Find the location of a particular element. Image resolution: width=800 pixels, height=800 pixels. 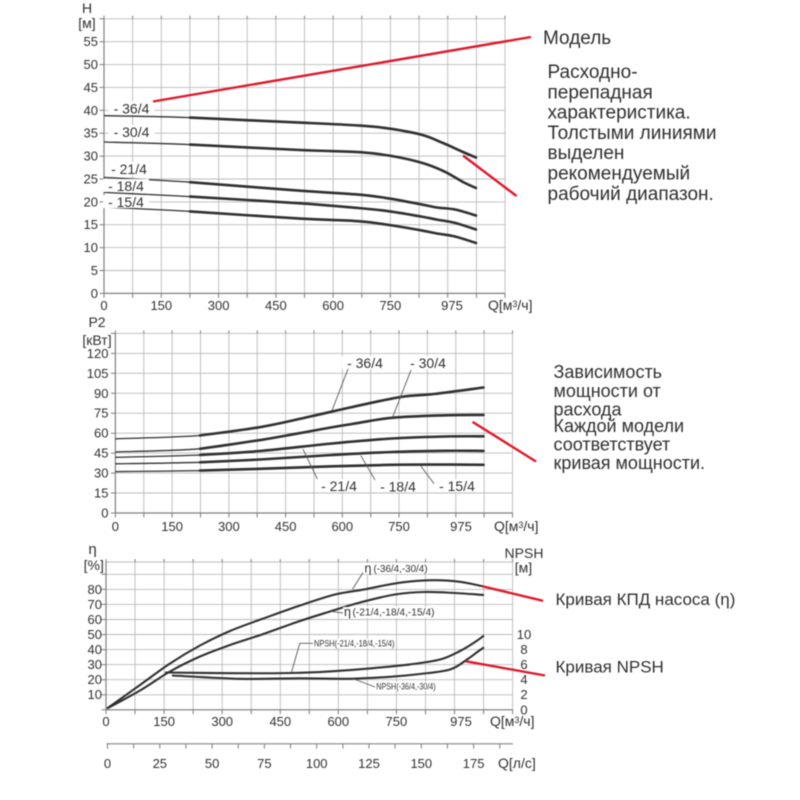

svg-text: выделен is located at coordinates (586, 153).